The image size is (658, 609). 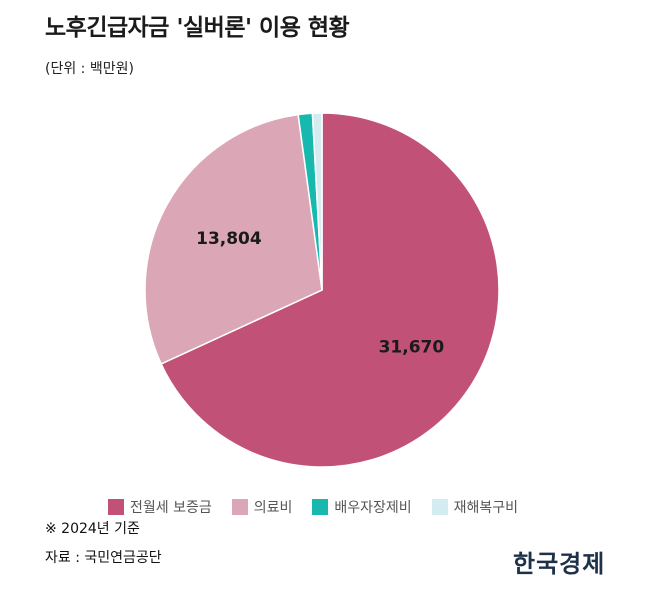 I want to click on legend-label-funeral: 배우자장제비, so click(x=373, y=508).